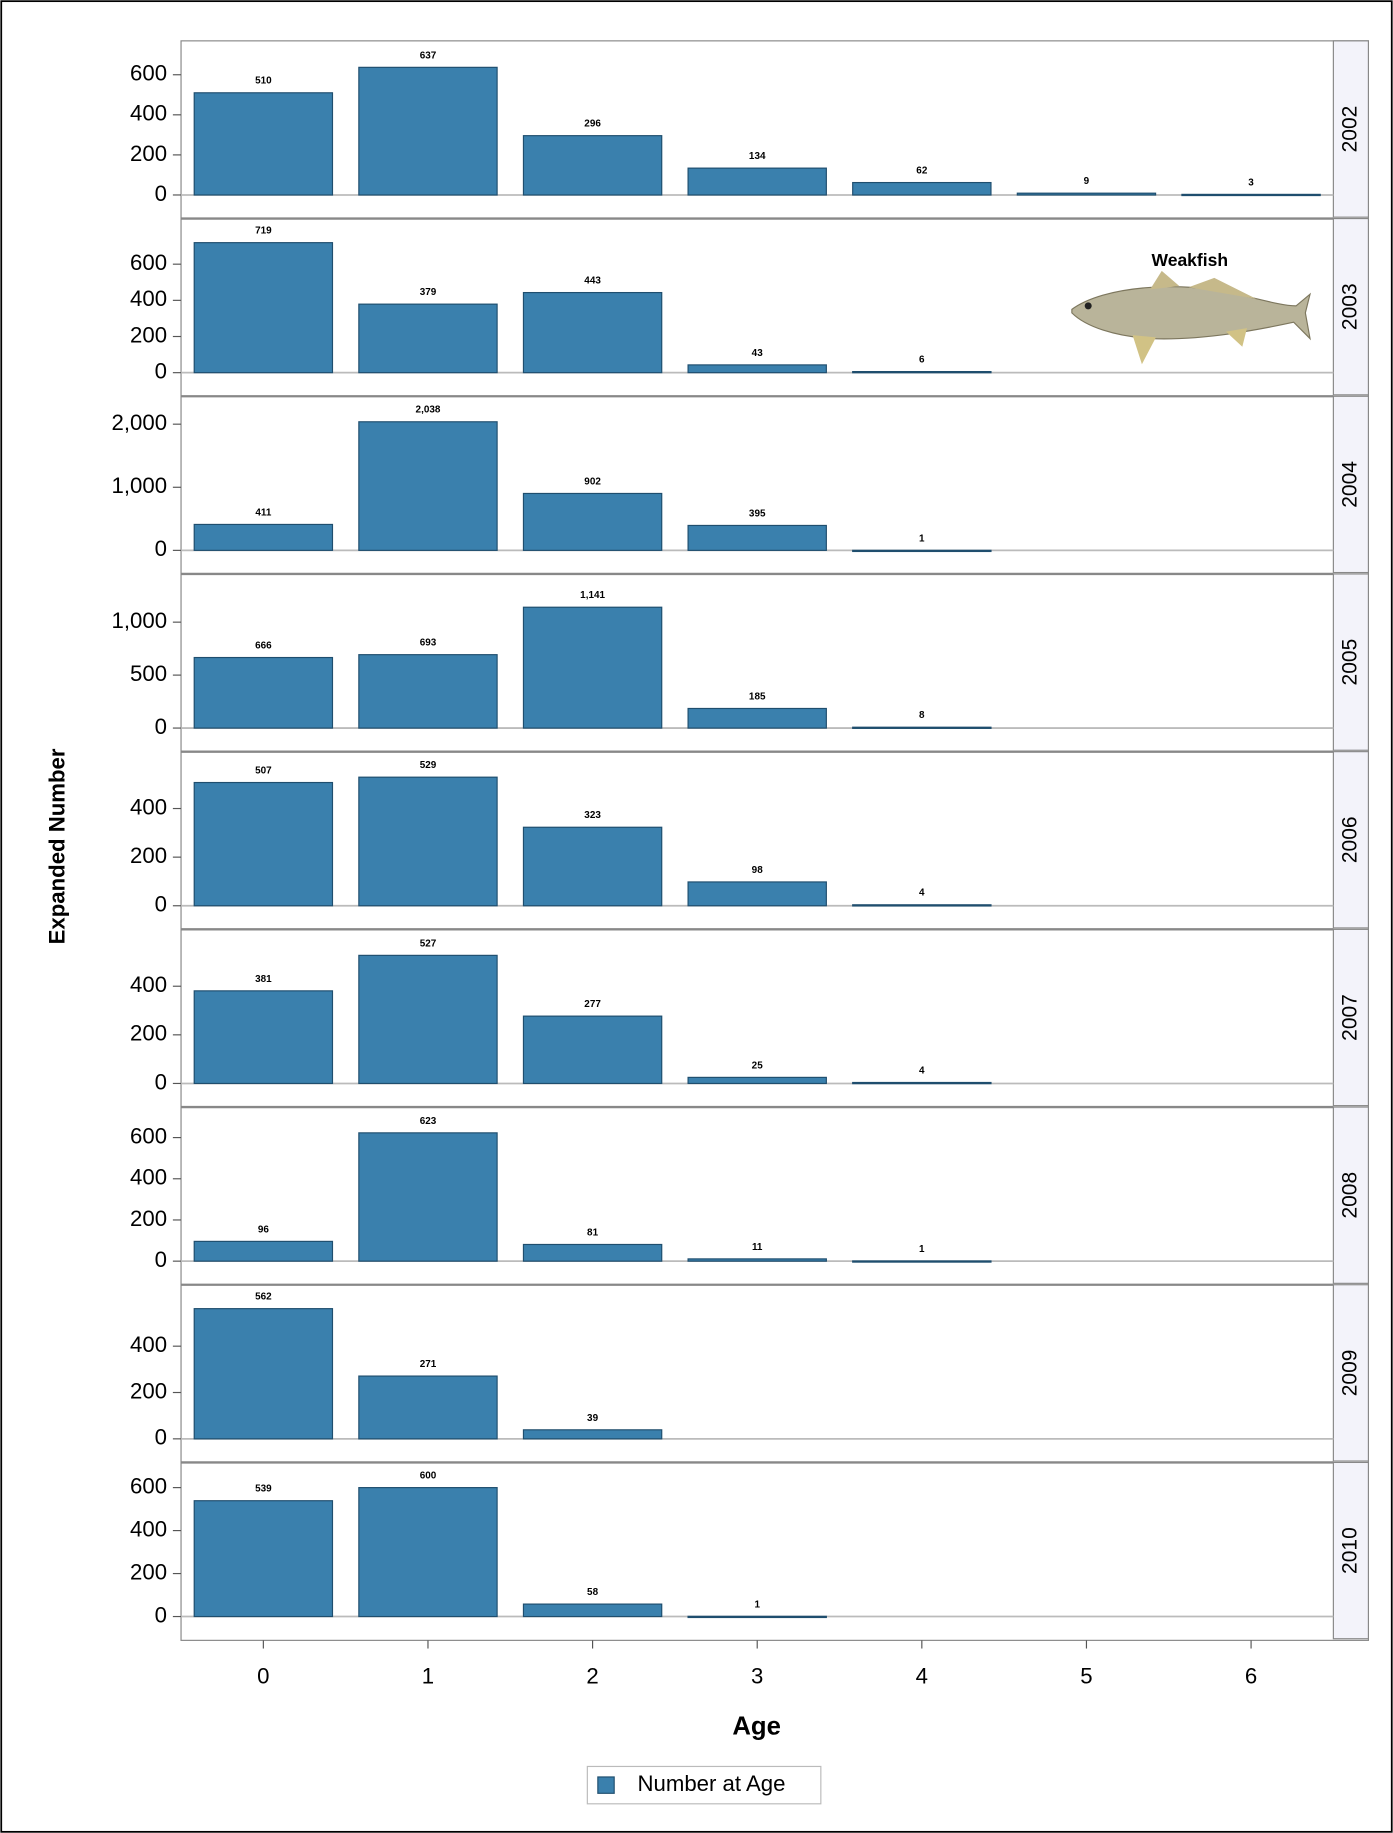  Describe the element at coordinates (1086, 1676) in the screenshot. I see `x-tick-label: 5` at that location.